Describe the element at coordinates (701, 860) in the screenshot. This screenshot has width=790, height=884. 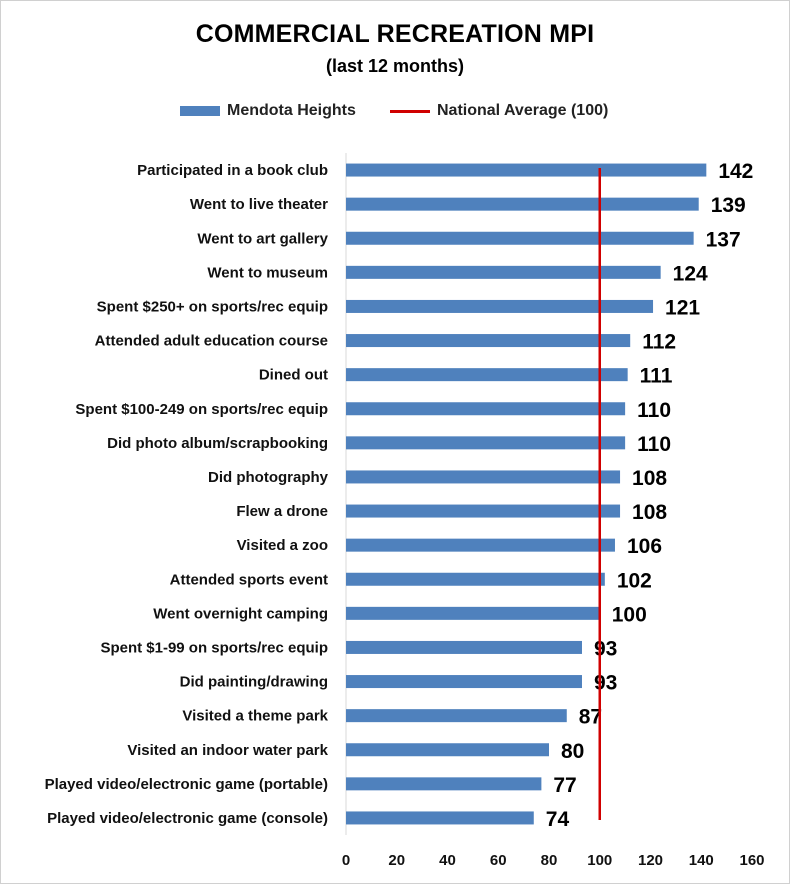
I see `x-tick-label: 140` at that location.